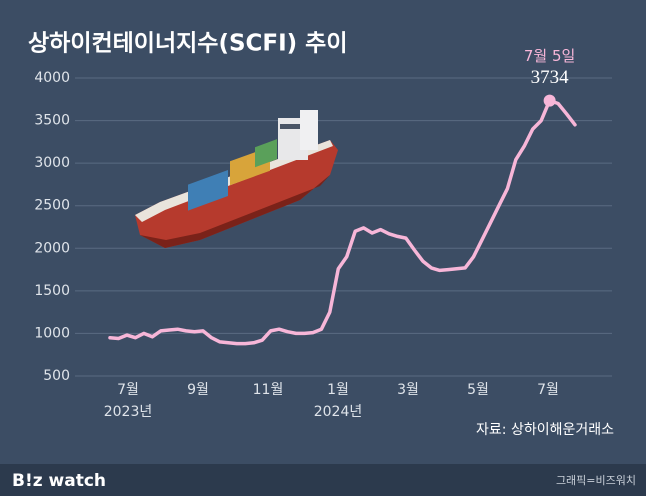 Image resolution: width=646 pixels, height=496 pixels. I want to click on source: 자료: 상하이해운거래소, so click(545, 430).